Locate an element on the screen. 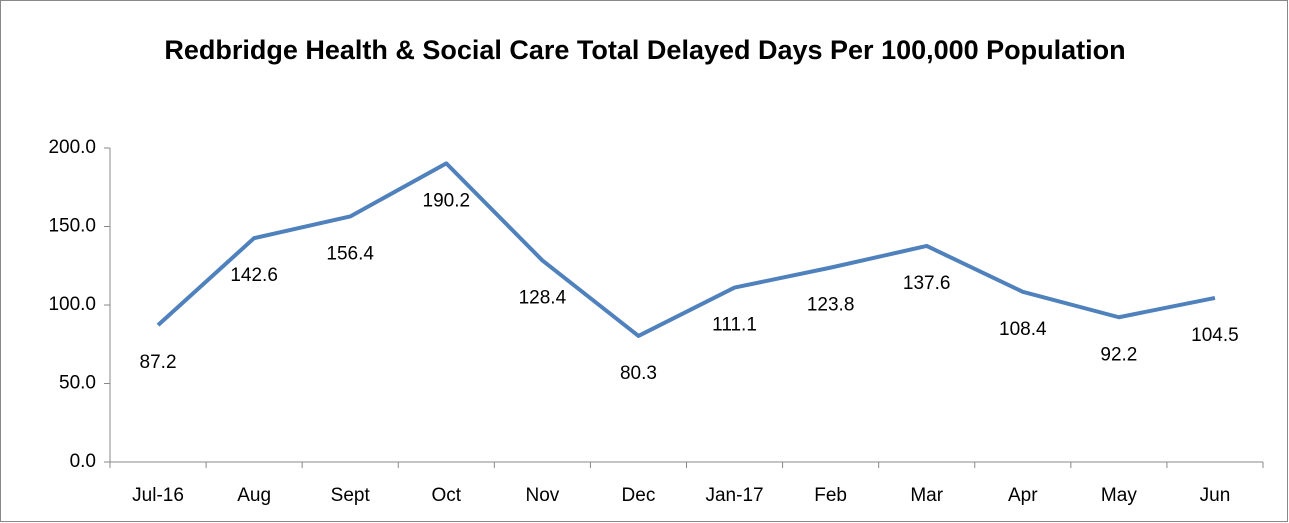 The width and height of the screenshot is (1289, 523). data-label: 104.5 is located at coordinates (1215, 335).